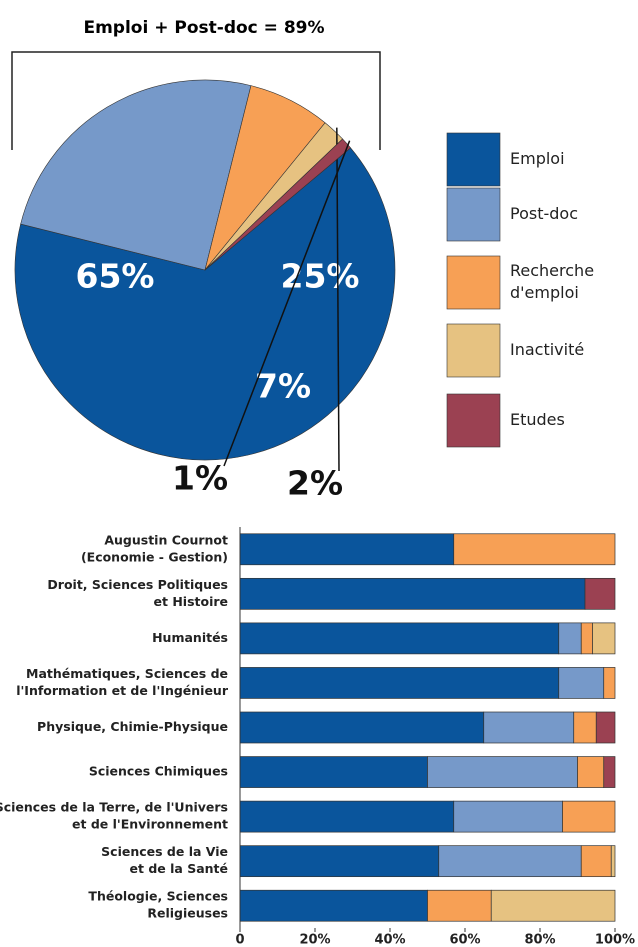 The height and width of the screenshot is (947, 638). I want to click on category-label: et de la Santé, so click(179, 868).